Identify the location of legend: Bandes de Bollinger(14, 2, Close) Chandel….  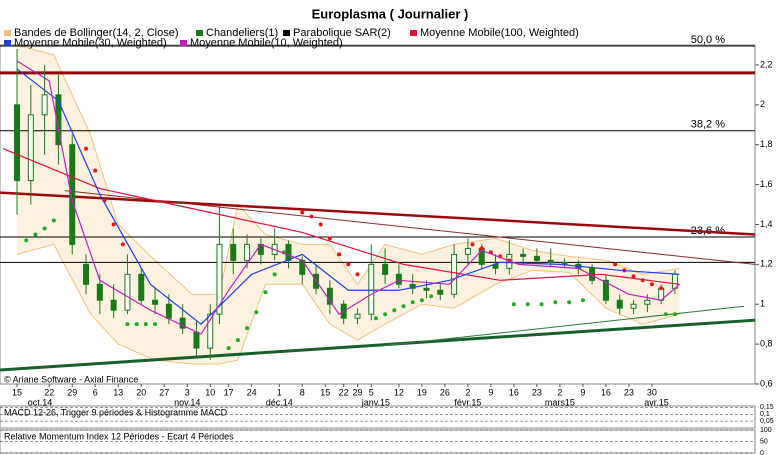
(291, 38).